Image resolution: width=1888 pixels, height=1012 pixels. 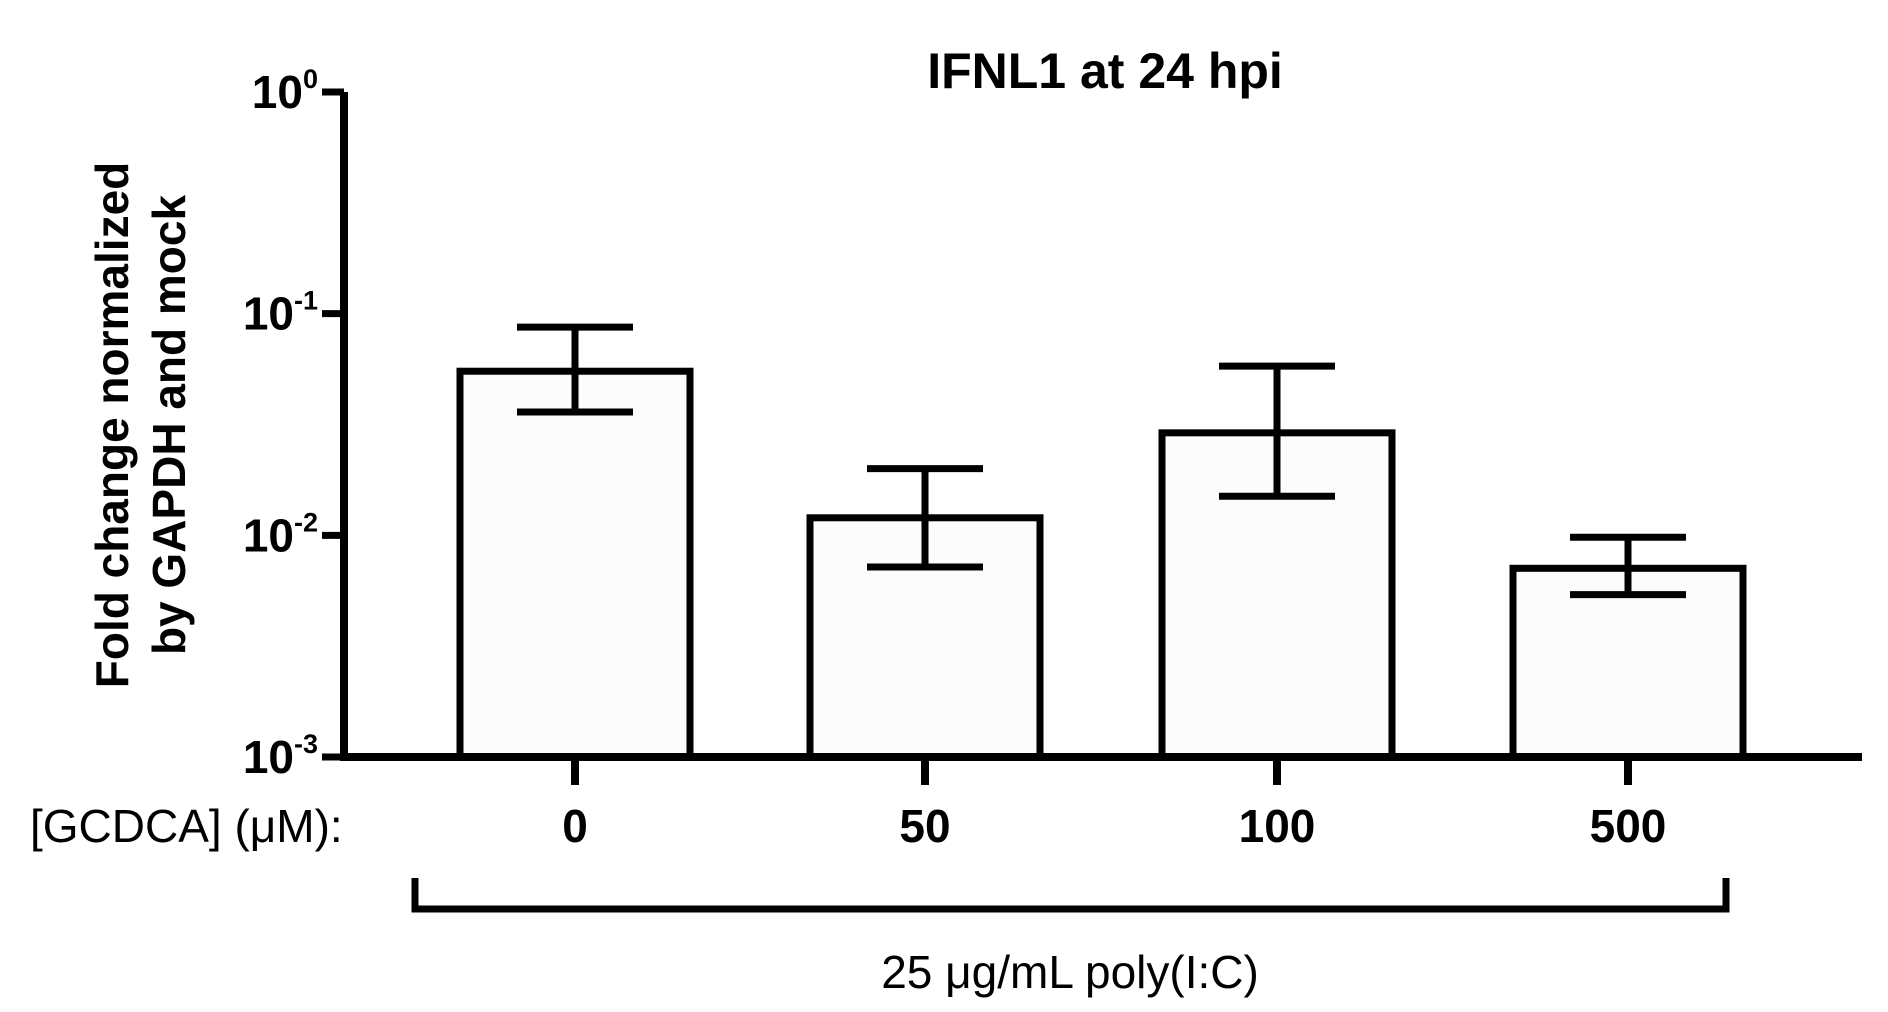 What do you see at coordinates (1277, 826) in the screenshot?
I see `x-tick-label-100: 100` at bounding box center [1277, 826].